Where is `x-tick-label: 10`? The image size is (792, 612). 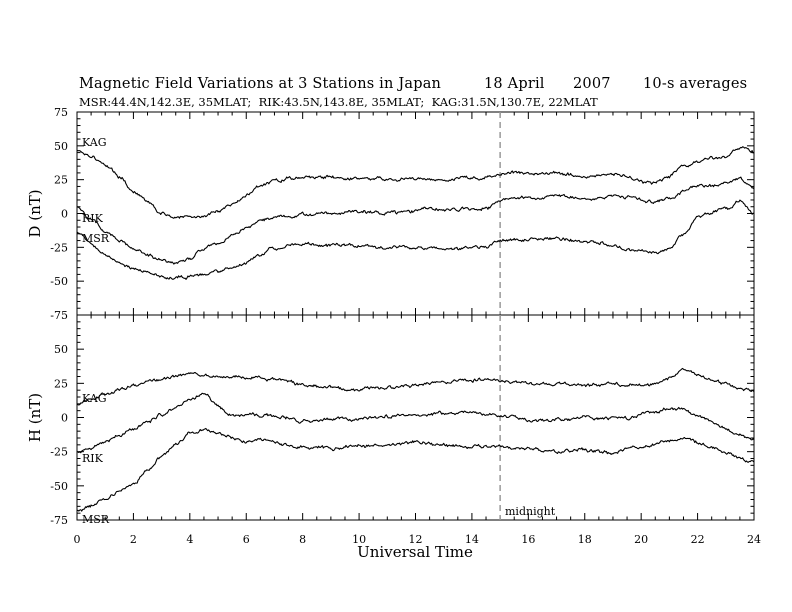
x-tick-label: 10 is located at coordinates (359, 539).